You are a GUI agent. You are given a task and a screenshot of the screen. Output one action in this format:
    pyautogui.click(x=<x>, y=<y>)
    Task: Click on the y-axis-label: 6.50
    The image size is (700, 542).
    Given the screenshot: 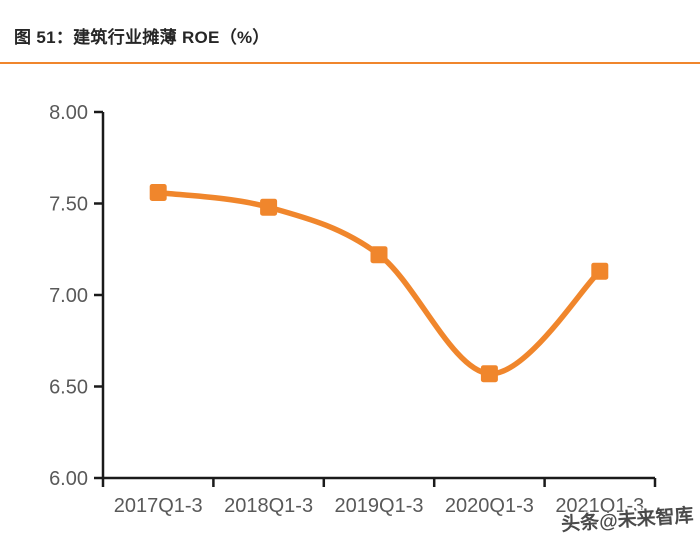 What is the action you would take?
    pyautogui.click(x=68, y=388)
    